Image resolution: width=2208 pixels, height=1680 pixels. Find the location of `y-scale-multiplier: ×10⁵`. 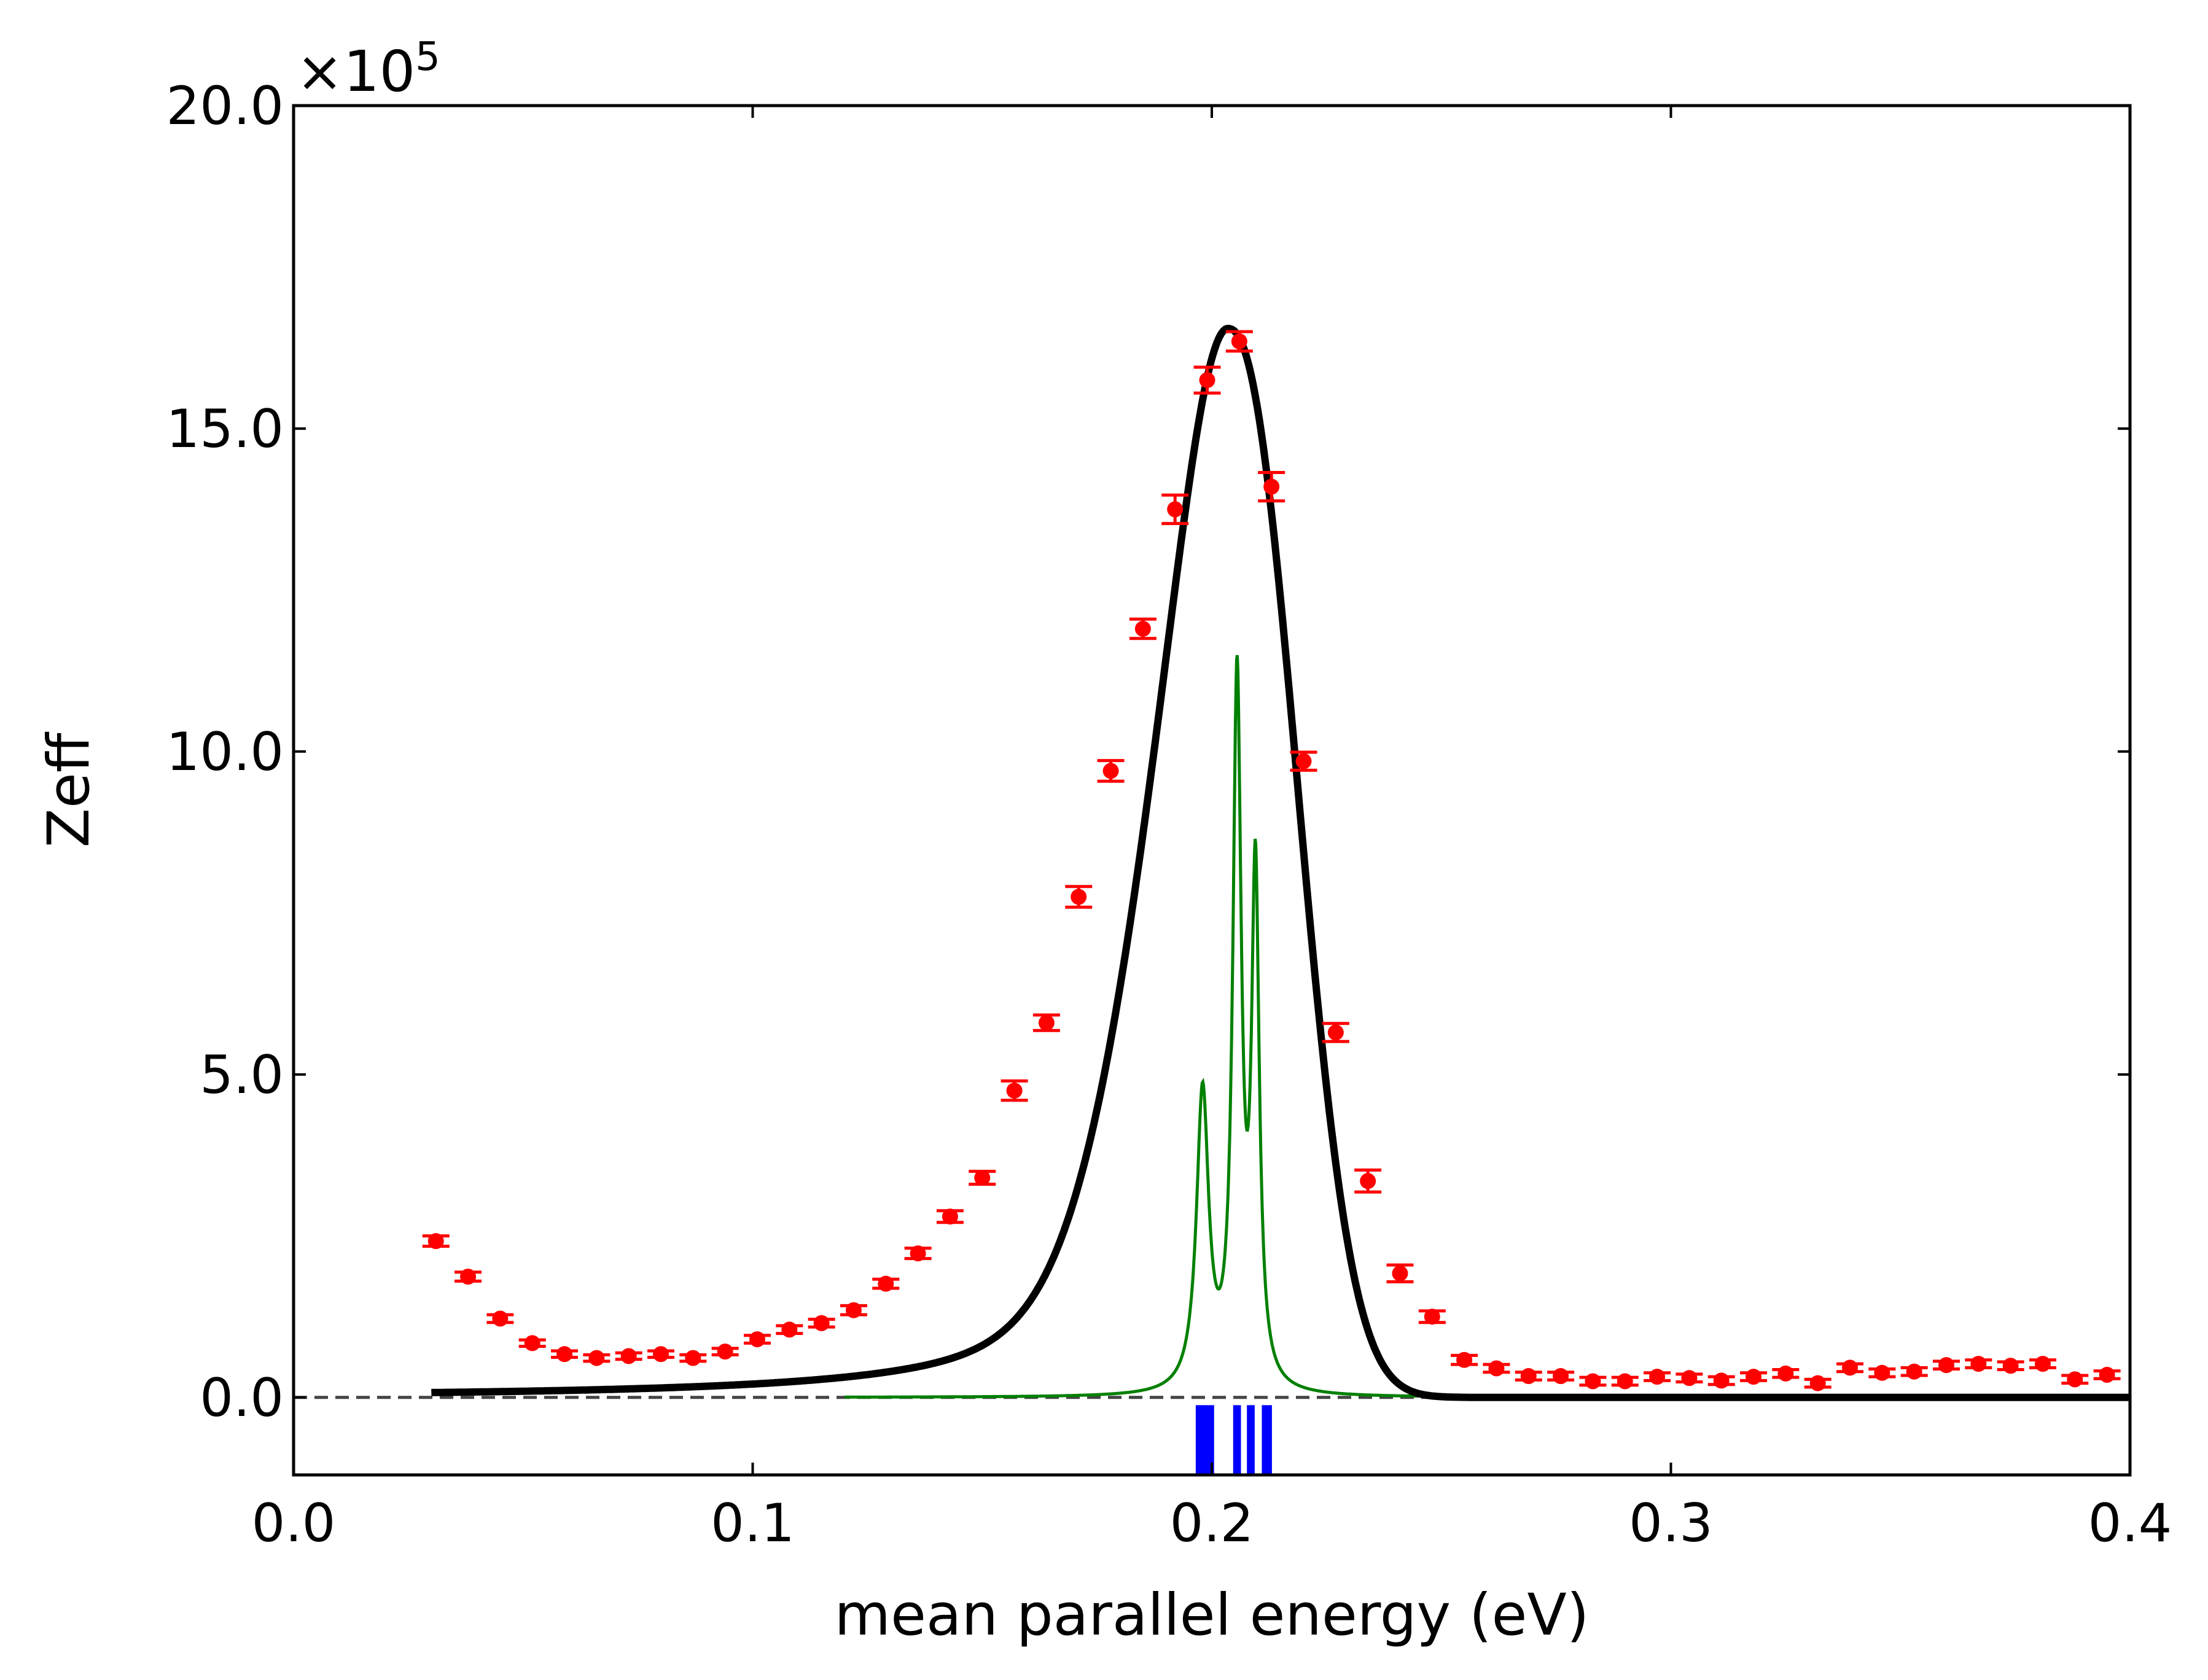

y-scale-multiplier: ×10⁵ is located at coordinates (368, 69).